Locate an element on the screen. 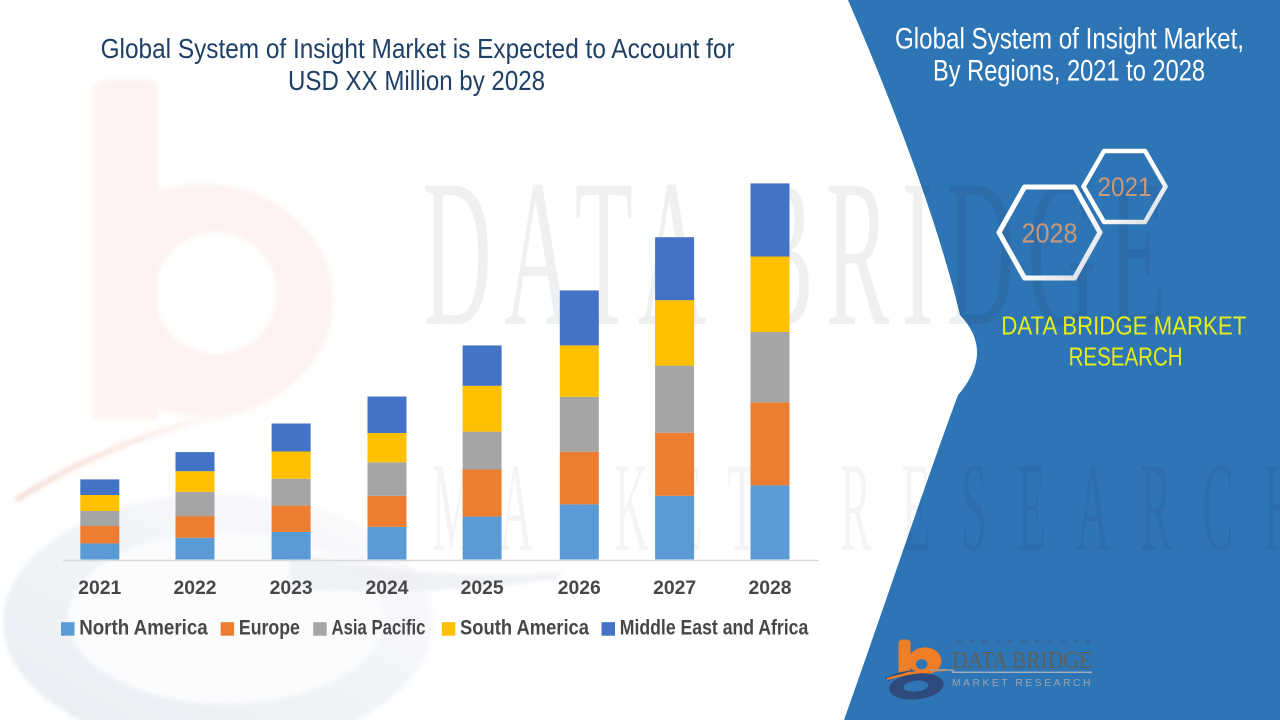 The height and width of the screenshot is (720, 1280). svg-text: South America is located at coordinates (524, 628).